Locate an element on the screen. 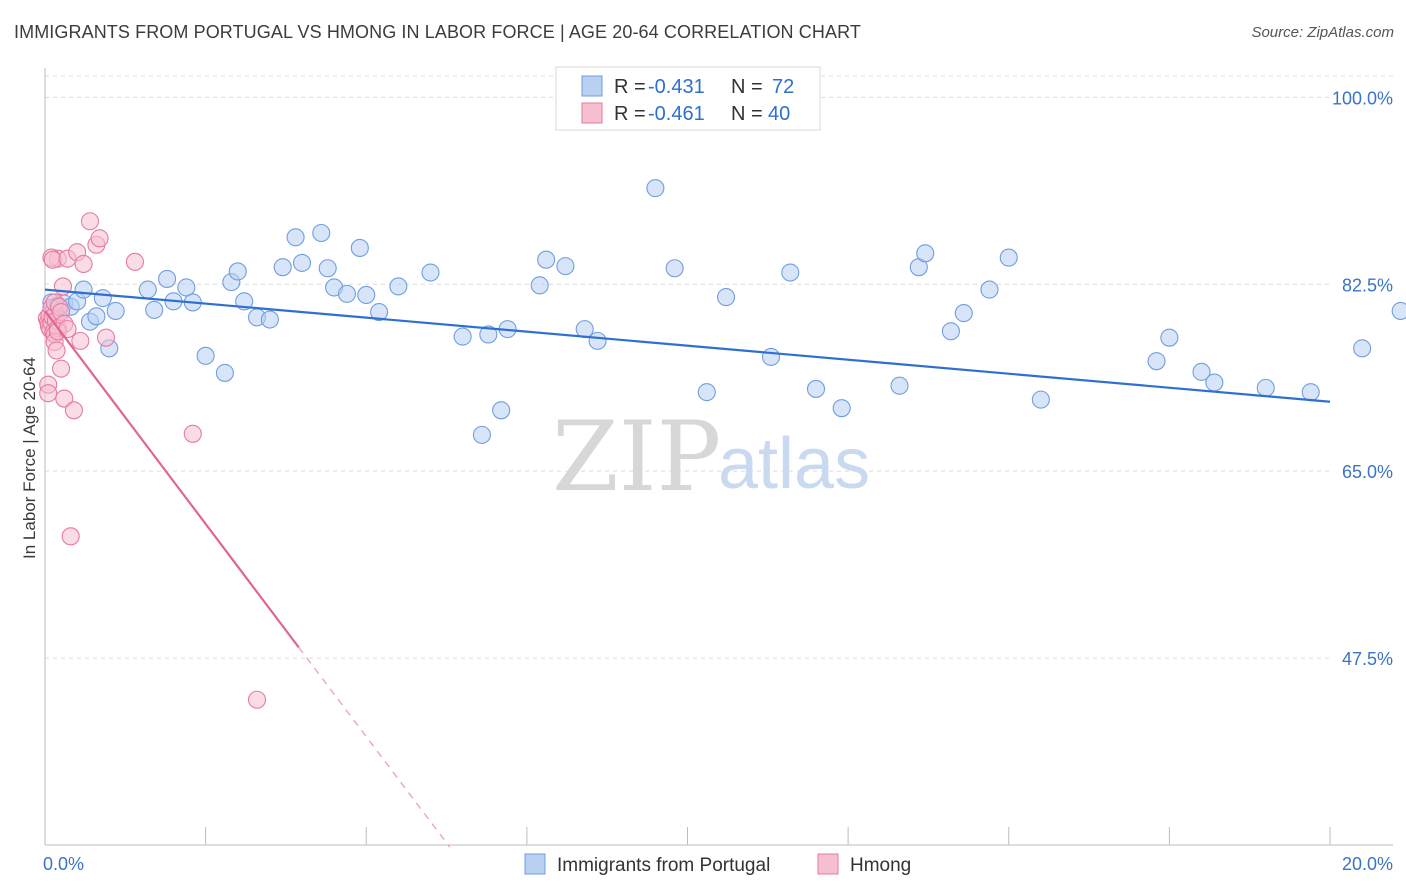  x-tick-label: 20.0% is located at coordinates (1367, 864).